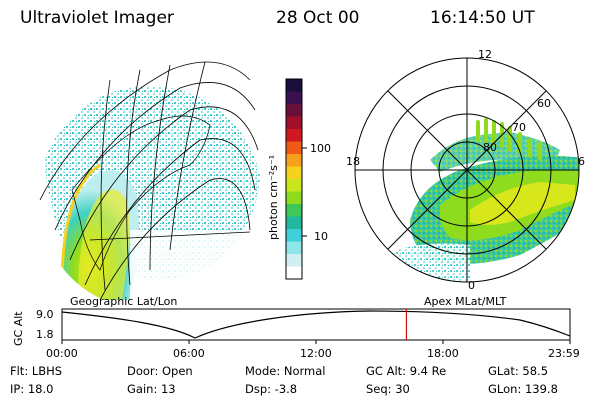  What do you see at coordinates (485, 54) in the screenshot?
I see `mlt-label-12: 12` at bounding box center [485, 54].